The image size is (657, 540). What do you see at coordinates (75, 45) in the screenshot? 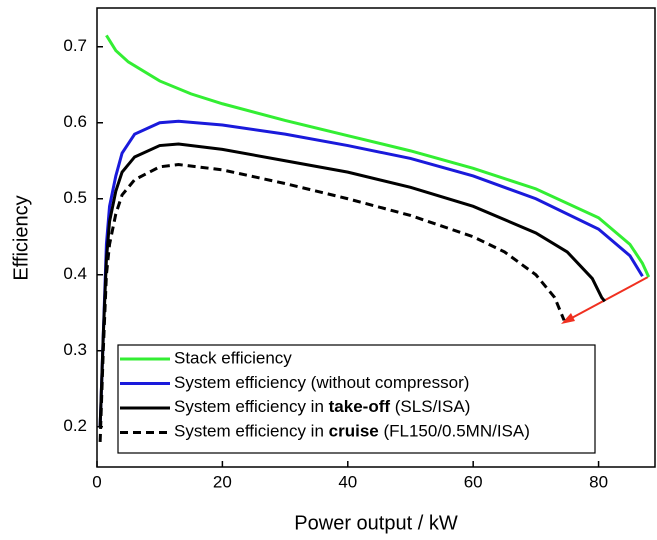
I see `y-tick-label: 0.7` at bounding box center [75, 45].